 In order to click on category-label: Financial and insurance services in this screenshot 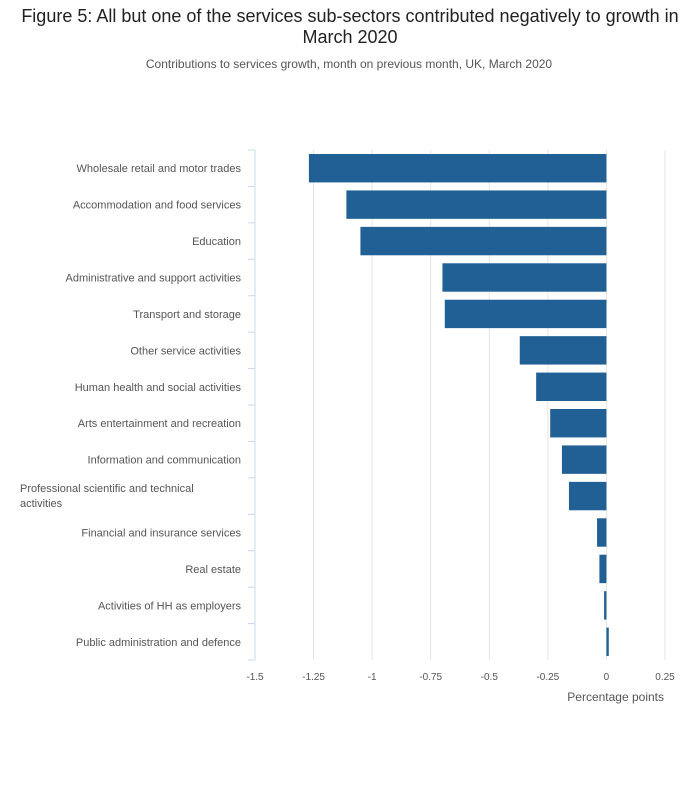, I will do `click(161, 534)`.